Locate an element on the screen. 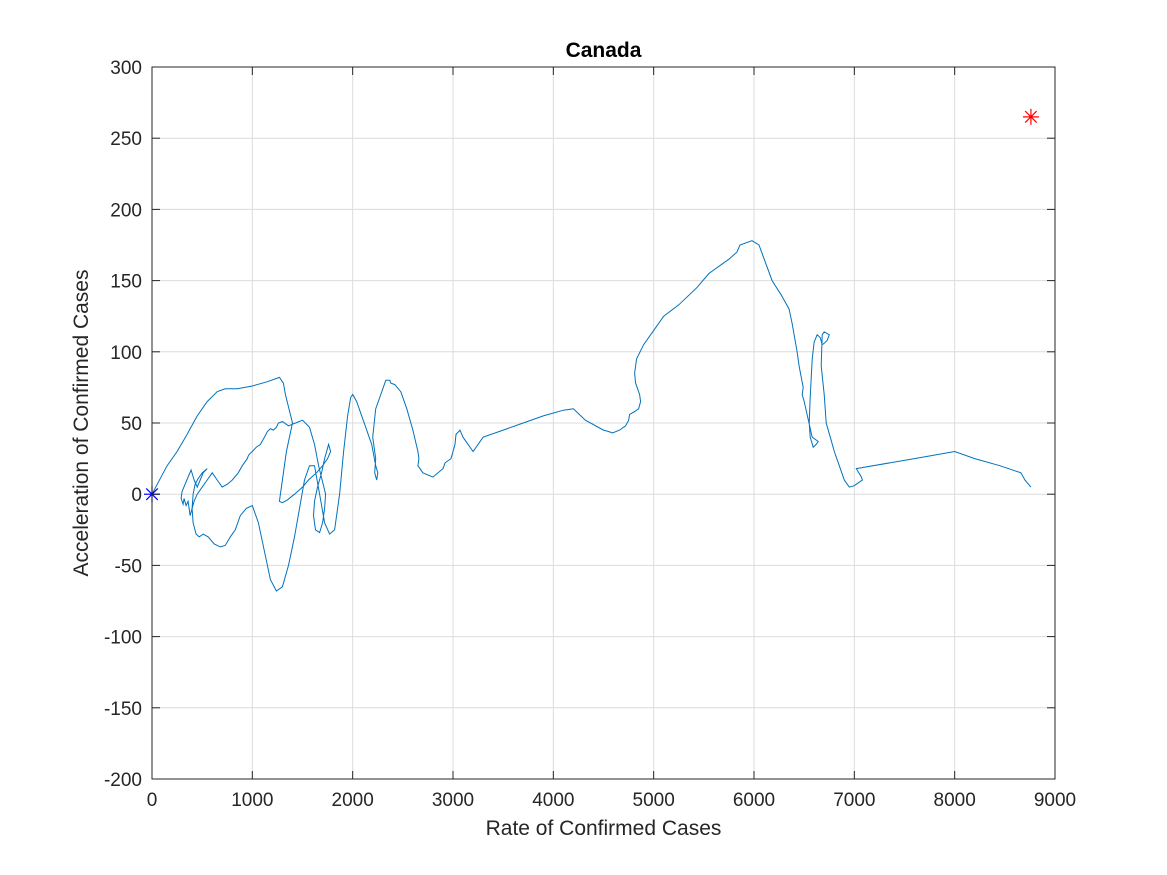 Image resolution: width=1167 pixels, height=875 pixels. y-tick-label: 250 is located at coordinates (126, 139).